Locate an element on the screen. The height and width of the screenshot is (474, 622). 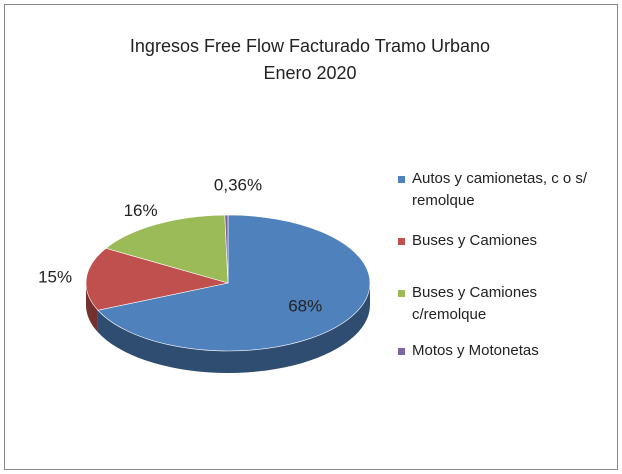
legend-item: Autos y camionetas, c o s/ remolque is located at coordinates (506, 190).